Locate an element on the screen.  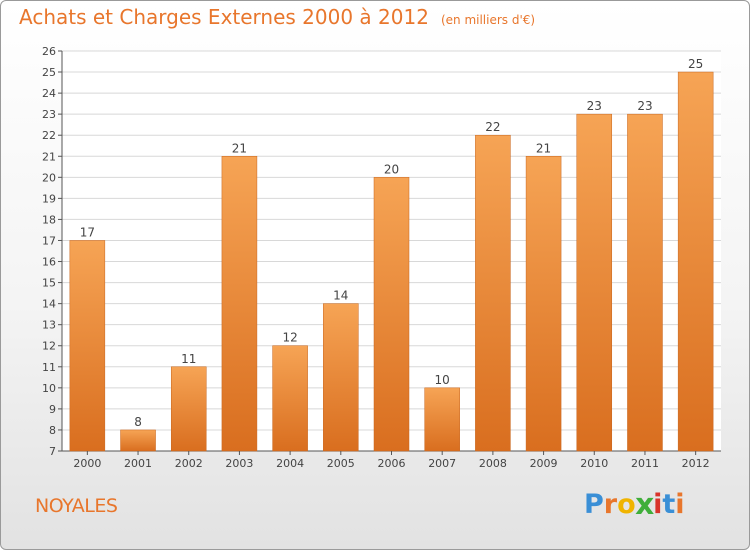
y-tick-label: 11 is located at coordinates (49, 367).